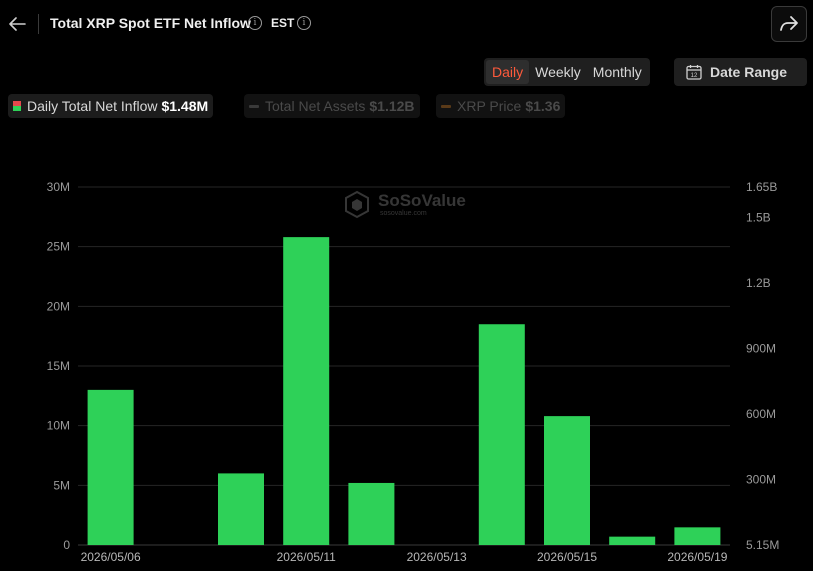  I want to click on legend-value: $1.12B, so click(392, 106).